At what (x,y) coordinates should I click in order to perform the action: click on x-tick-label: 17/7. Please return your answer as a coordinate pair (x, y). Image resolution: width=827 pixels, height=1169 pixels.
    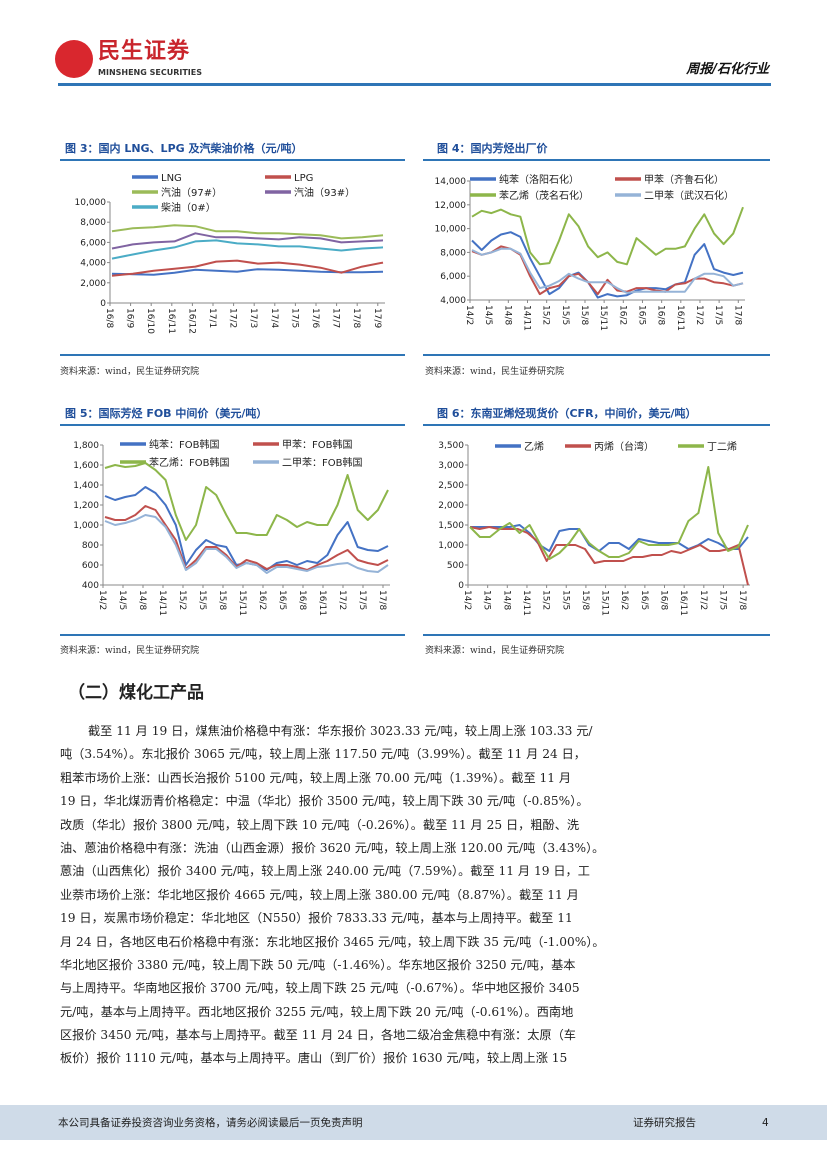
    Looking at the image, I should click on (336, 318).